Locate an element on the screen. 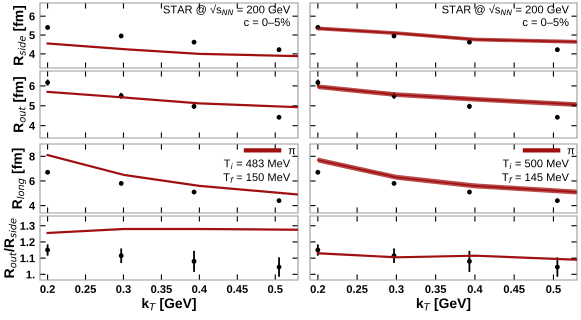 This screenshot has width=581, height=320. y-tick-label: 1.2 is located at coordinates (27, 242).